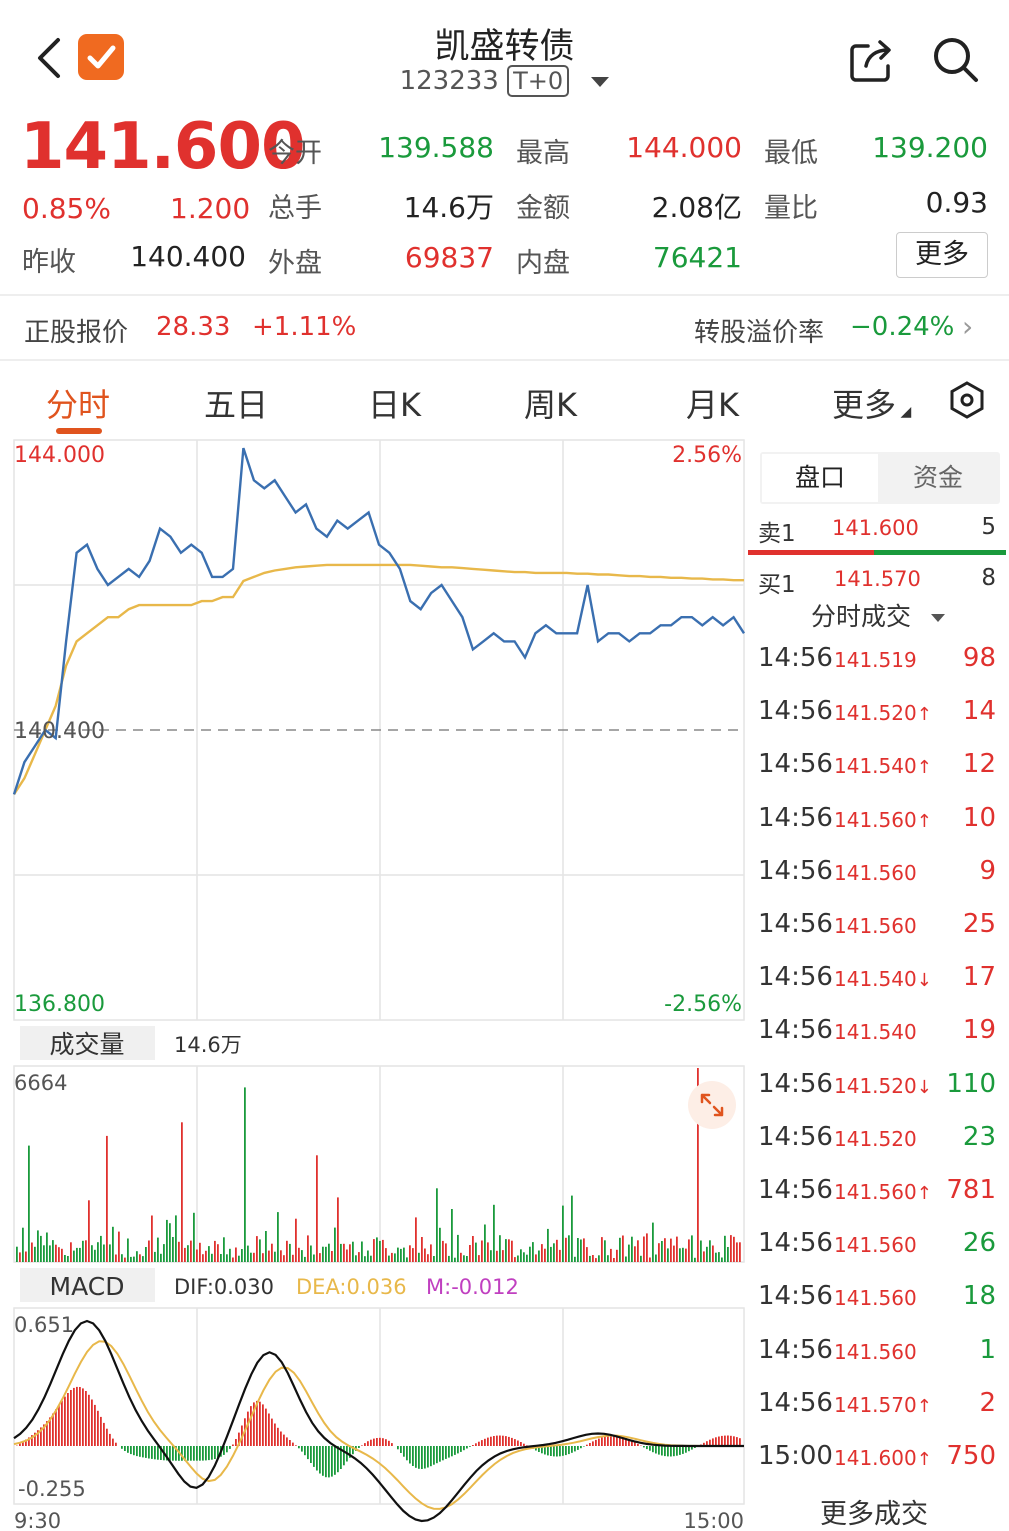 Image resolution: width=1009 pixels, height=1531 pixels. I want to click on expand-icon, so click(712, 1105).